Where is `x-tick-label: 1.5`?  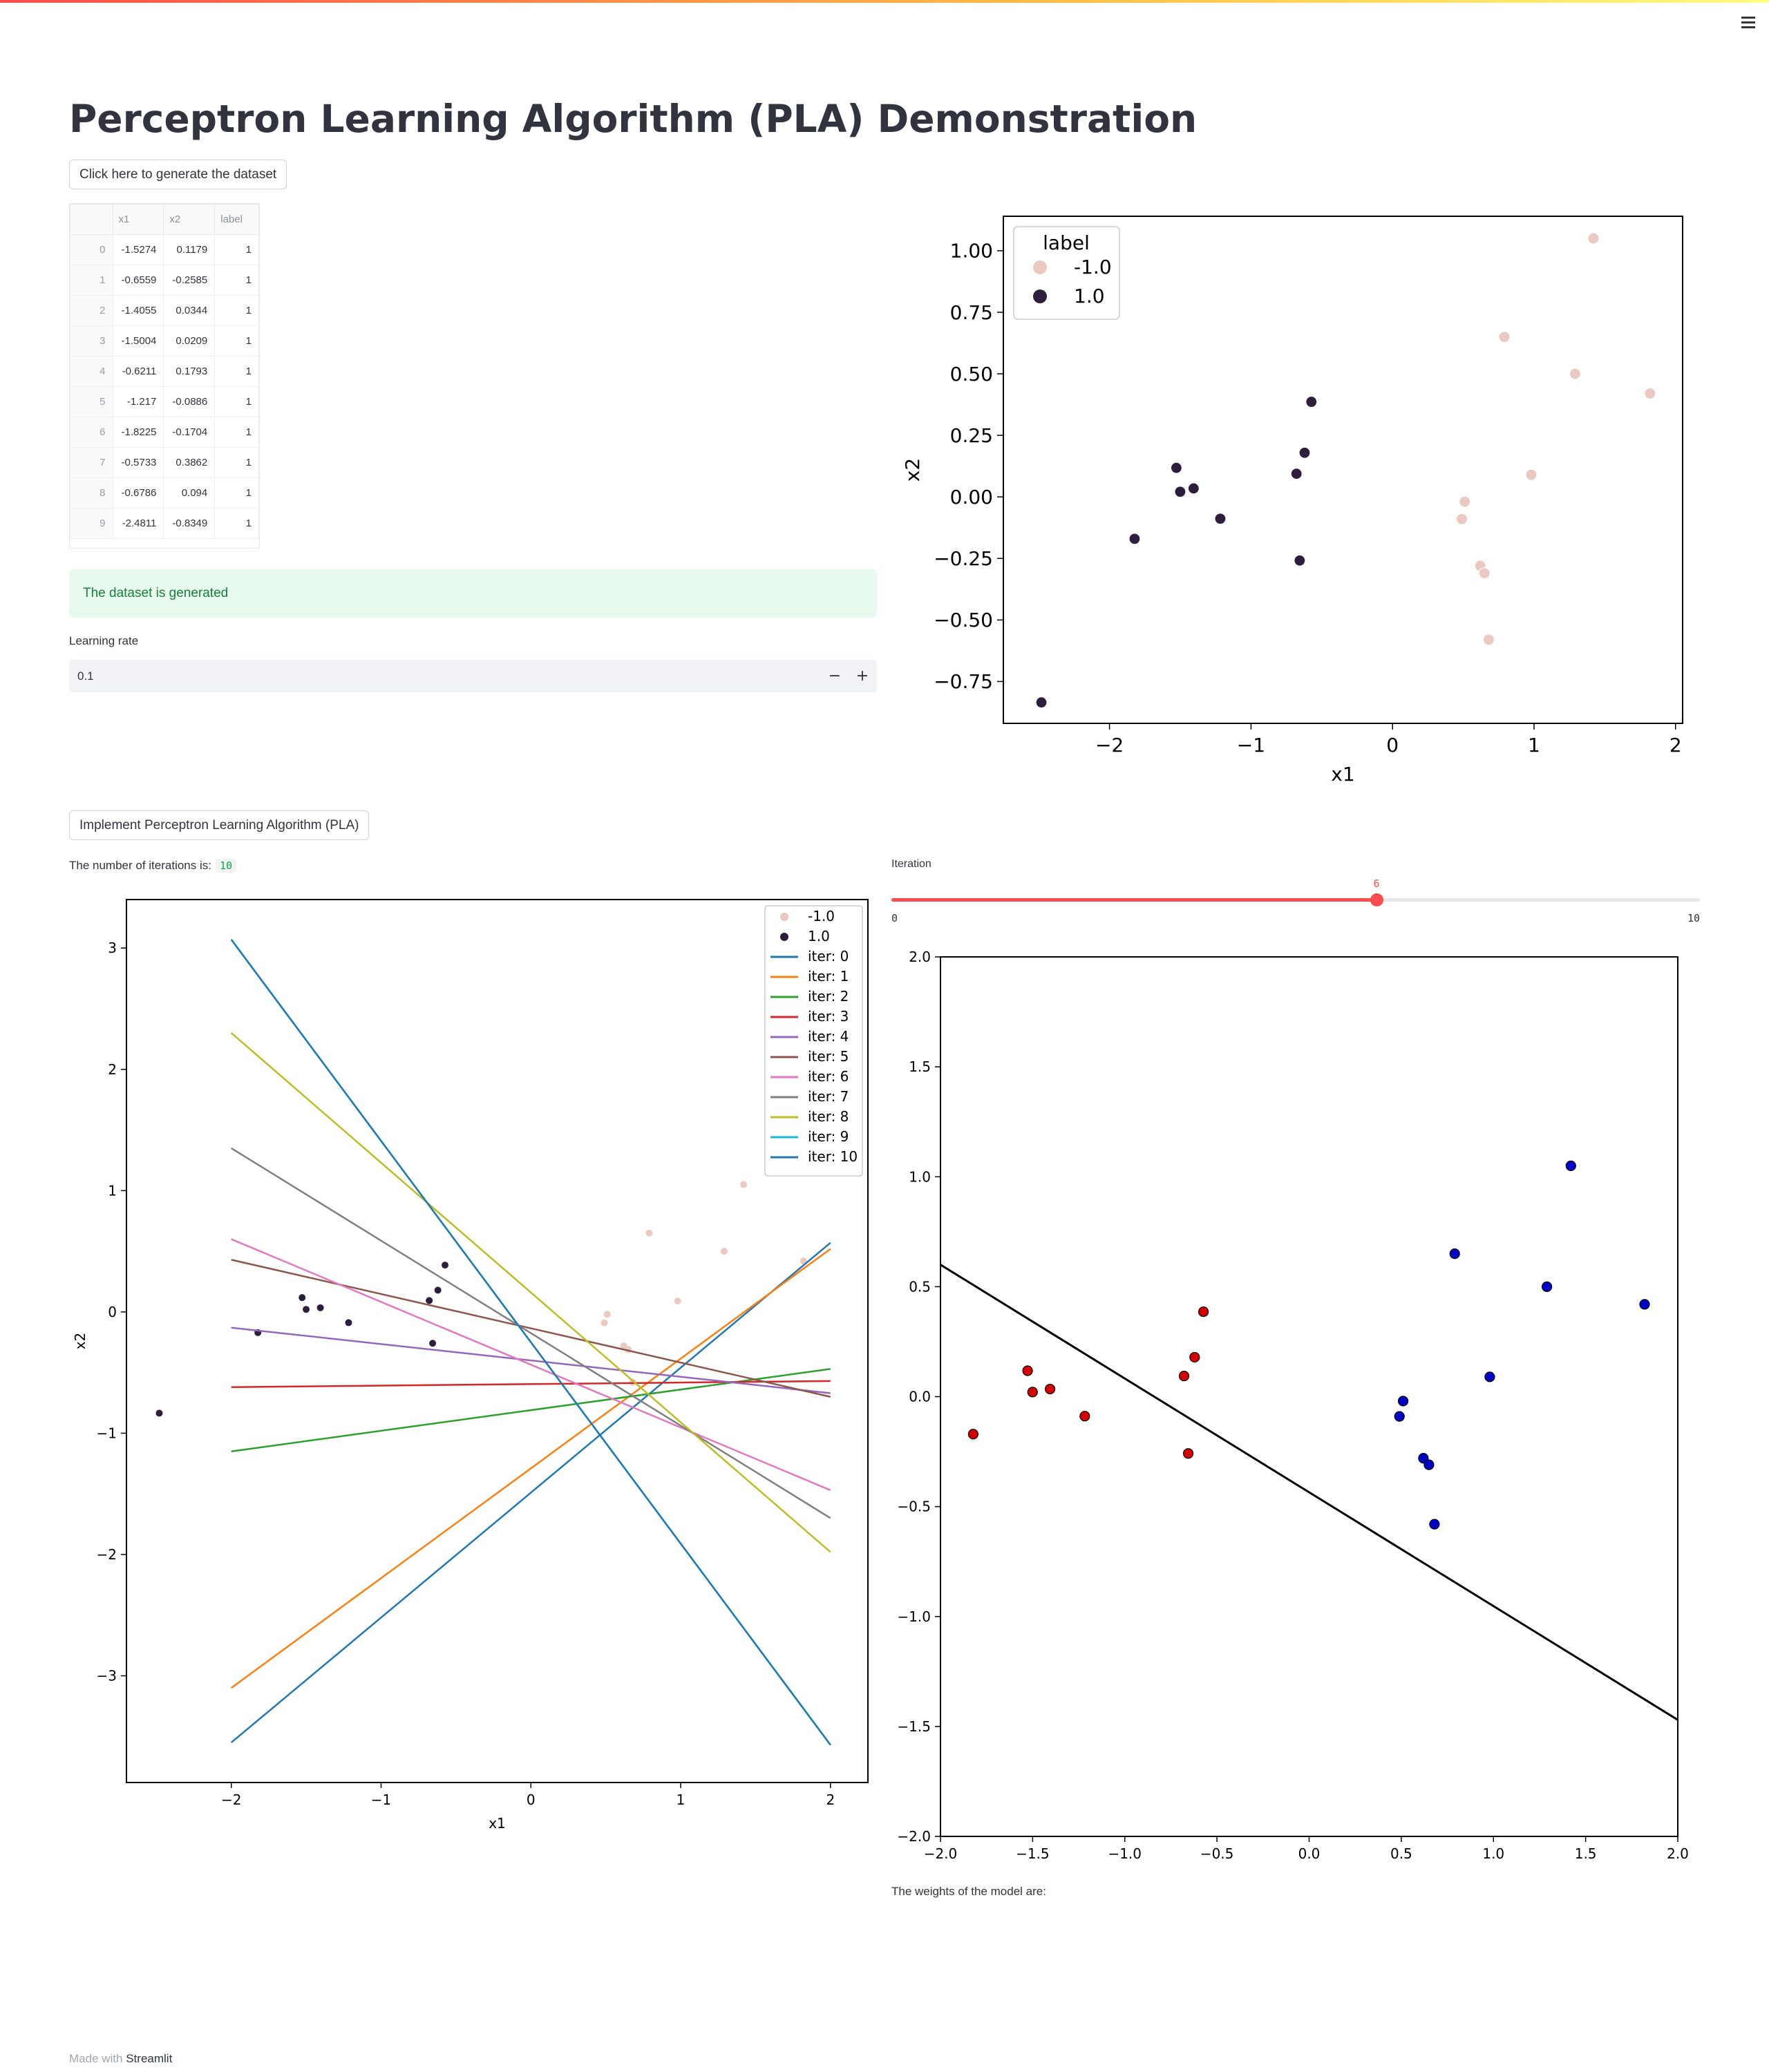 x-tick-label: 1.5 is located at coordinates (1586, 1853).